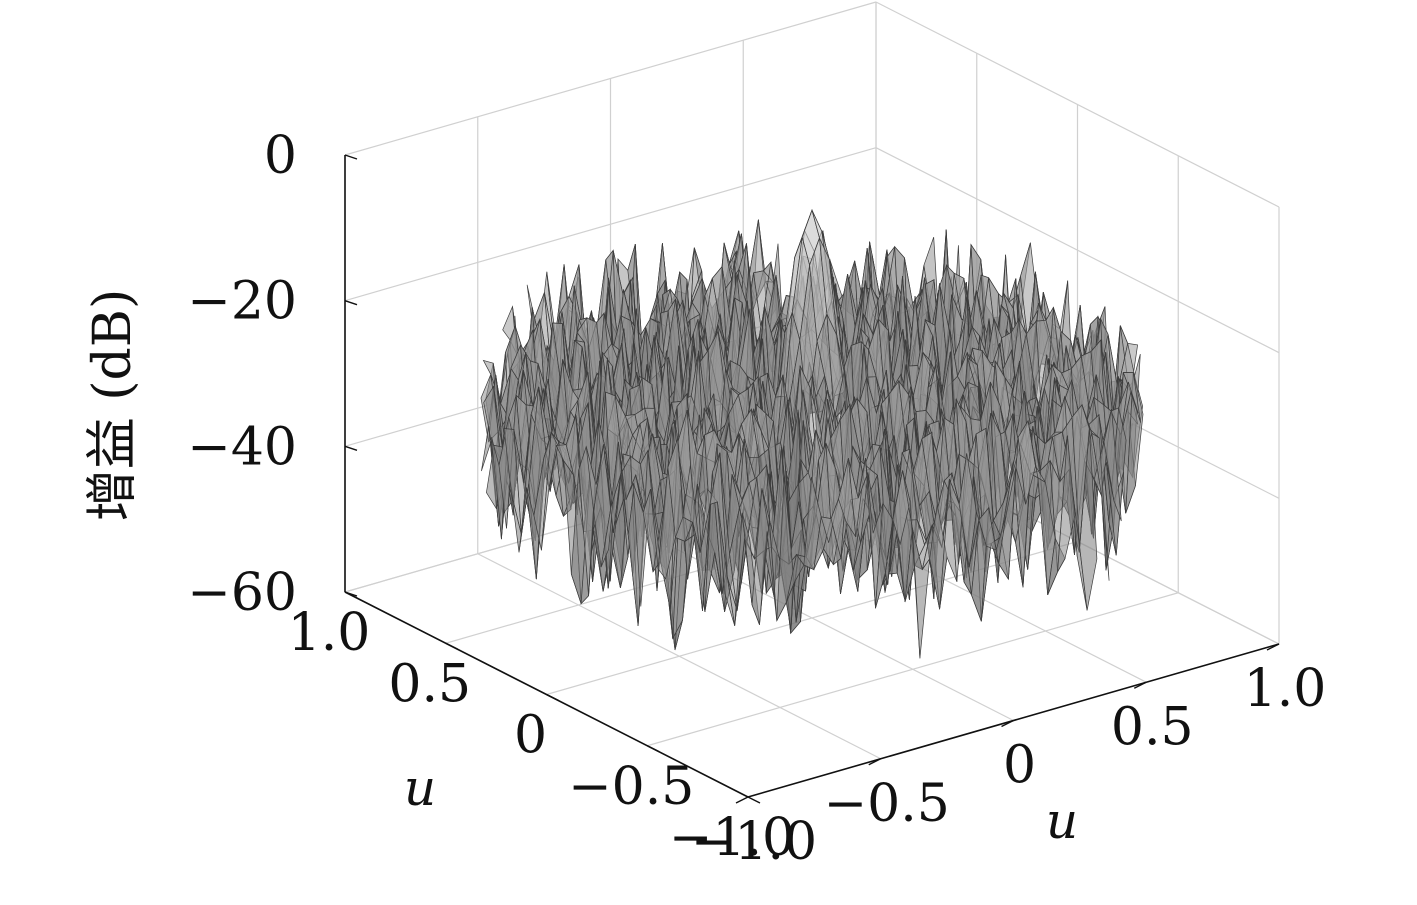 This screenshot has height=905, width=1417. What do you see at coordinates (887, 804) in the screenshot?
I see `x-tick-label: −0.5` at bounding box center [887, 804].